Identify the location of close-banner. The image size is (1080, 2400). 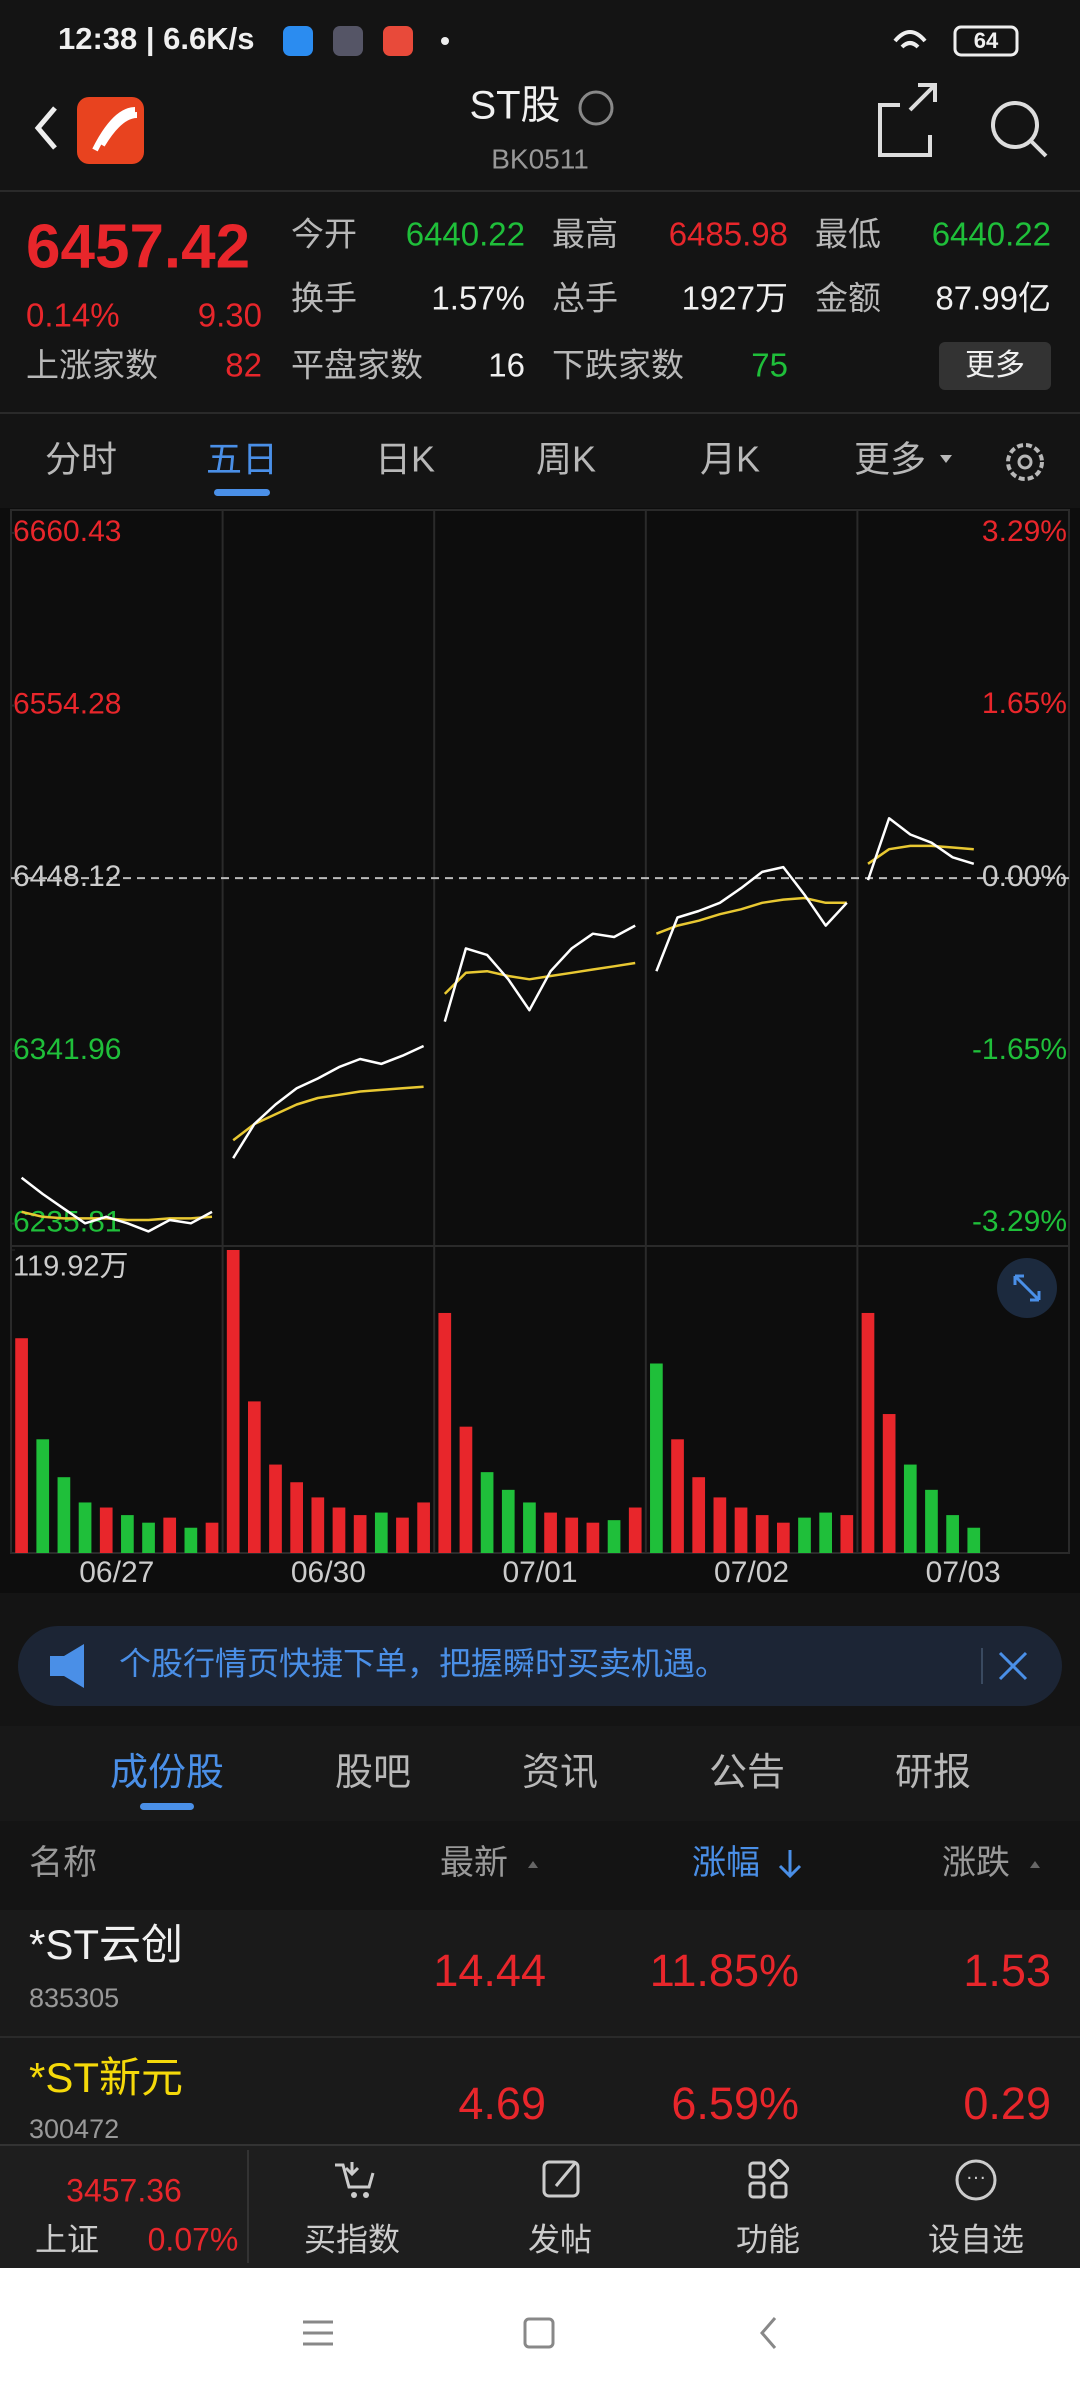
(1013, 1666).